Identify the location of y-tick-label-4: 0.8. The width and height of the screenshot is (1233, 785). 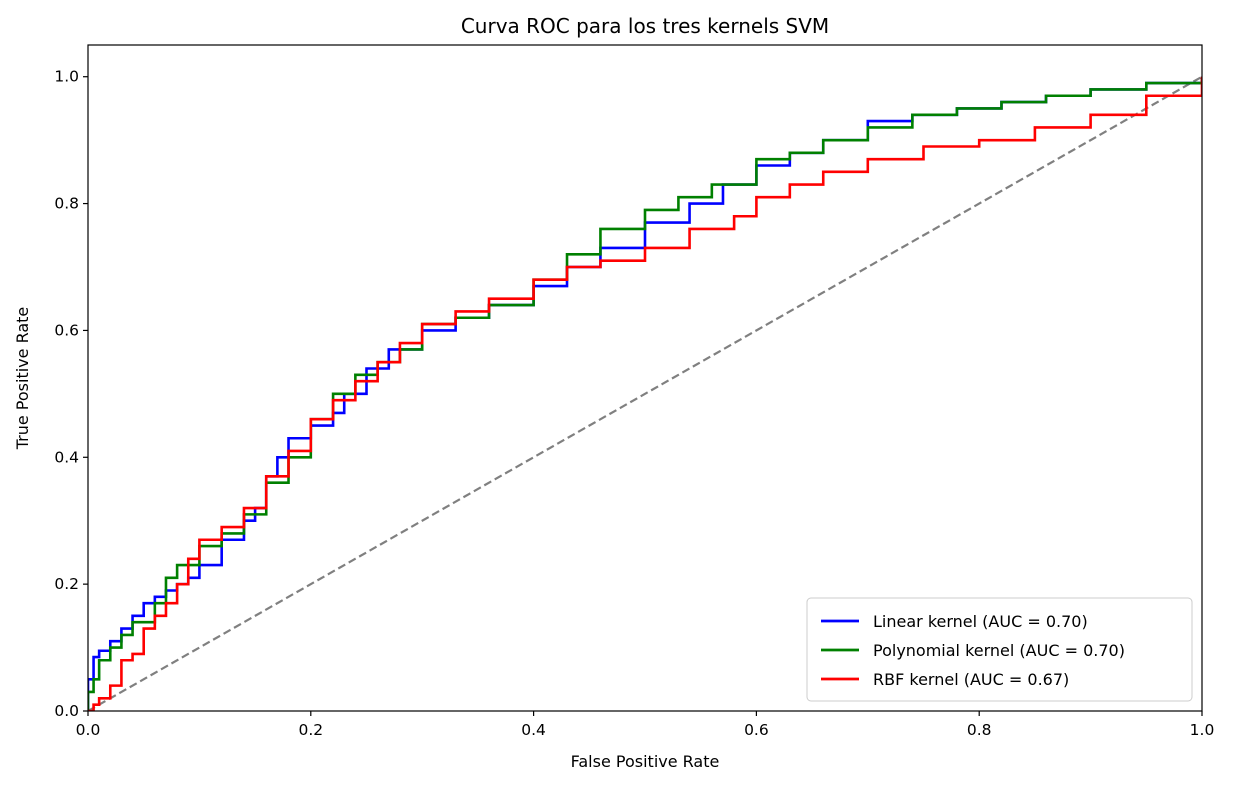
(66, 204).